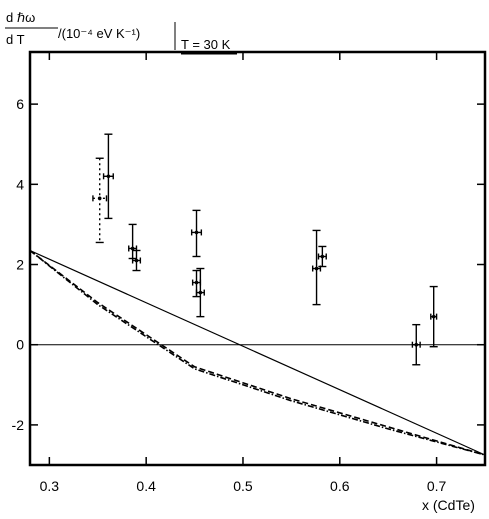  Describe the element at coordinates (448, 505) in the screenshot. I see `x-axis-title: x (CdTe)` at that location.